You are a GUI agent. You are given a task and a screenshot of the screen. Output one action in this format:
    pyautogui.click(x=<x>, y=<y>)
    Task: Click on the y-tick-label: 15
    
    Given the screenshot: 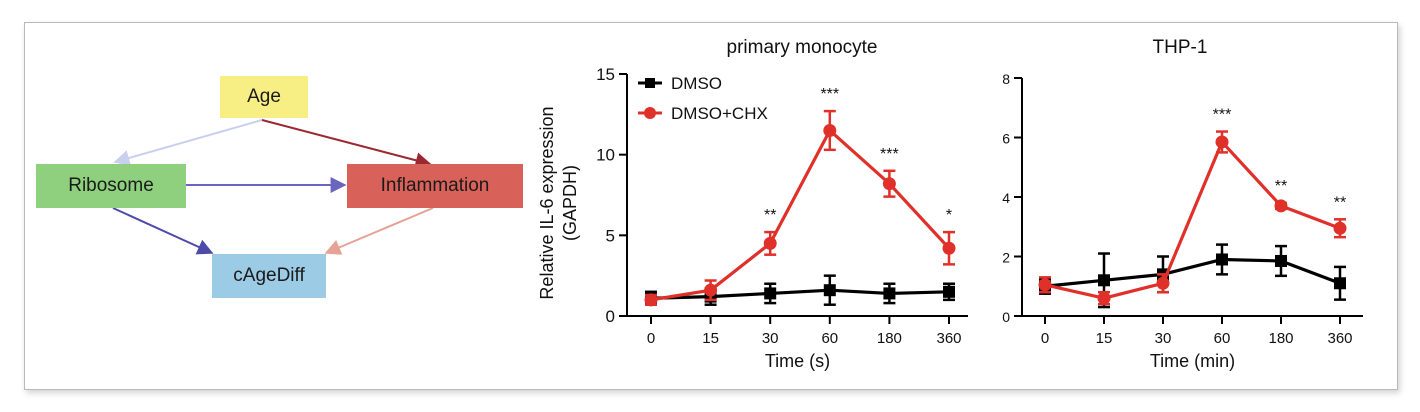 What is the action you would take?
    pyautogui.click(x=605, y=74)
    